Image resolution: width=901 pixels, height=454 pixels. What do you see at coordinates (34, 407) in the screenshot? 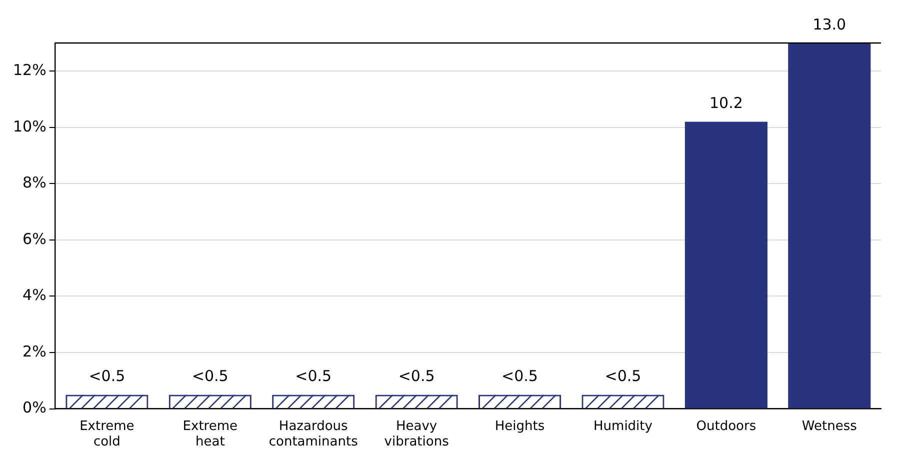
I see `y-tick-label: 0%` at bounding box center [34, 407].